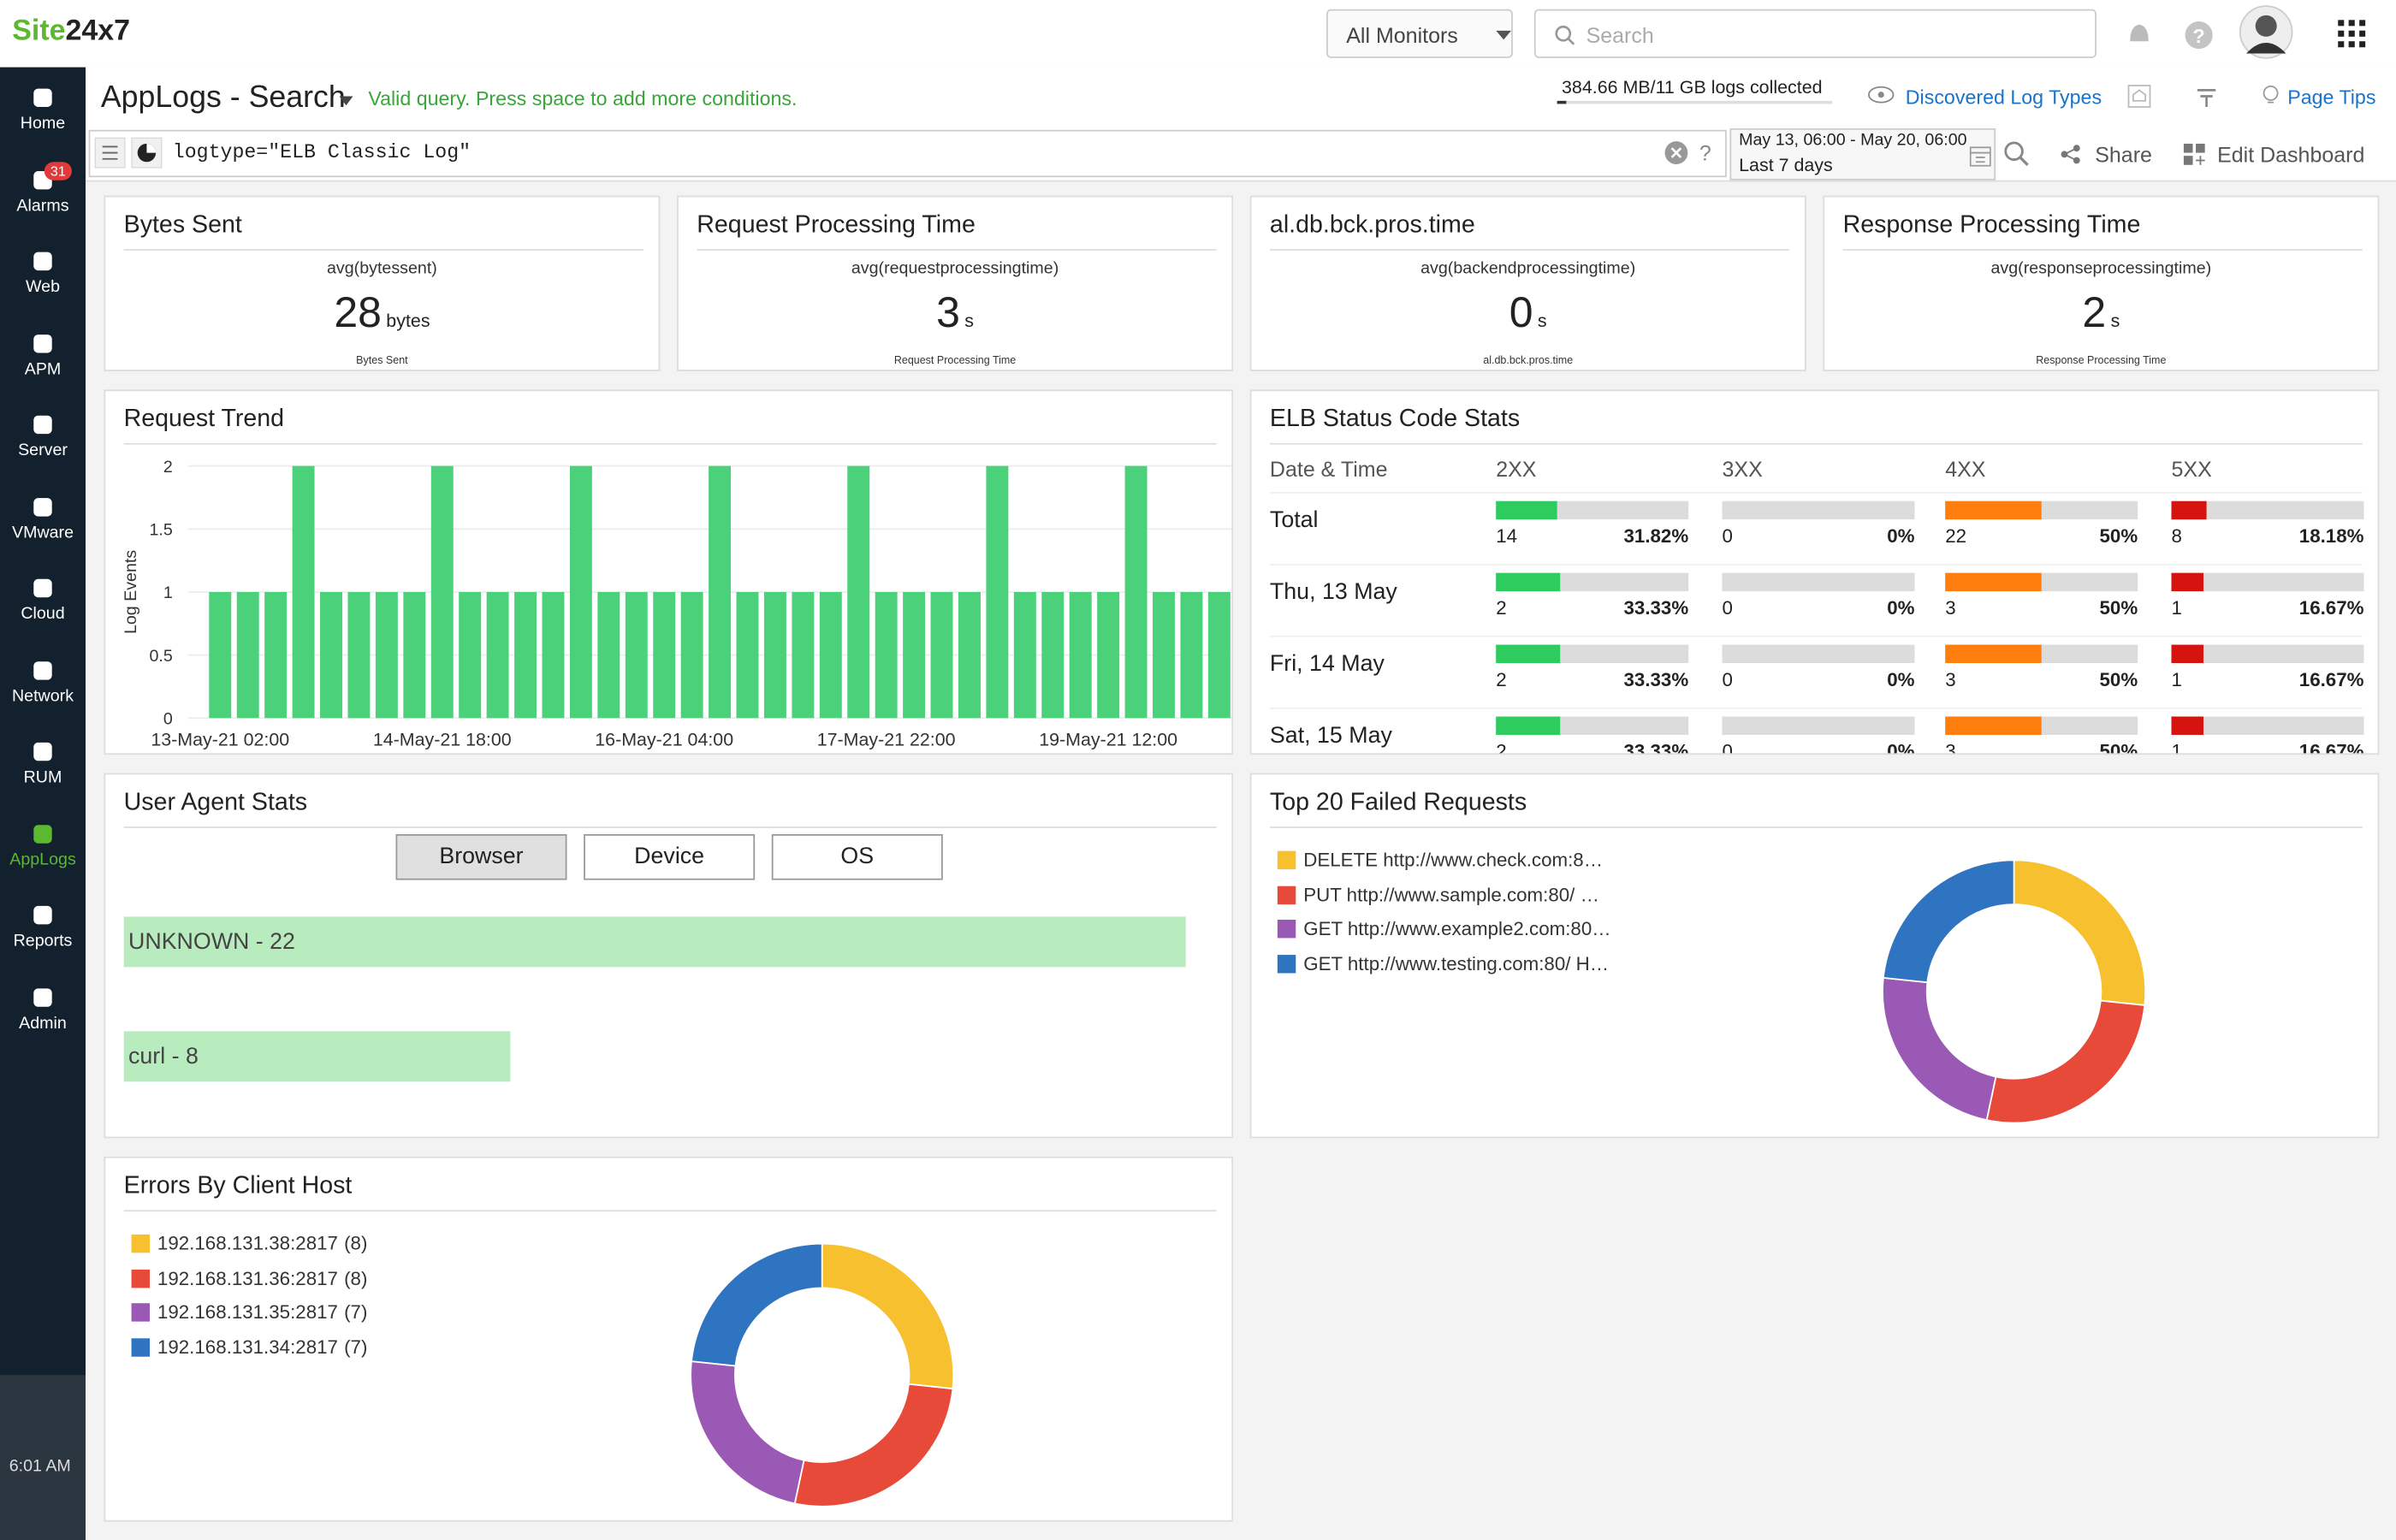  What do you see at coordinates (43, 355) in the screenshot?
I see `nav-item: APM` at bounding box center [43, 355].